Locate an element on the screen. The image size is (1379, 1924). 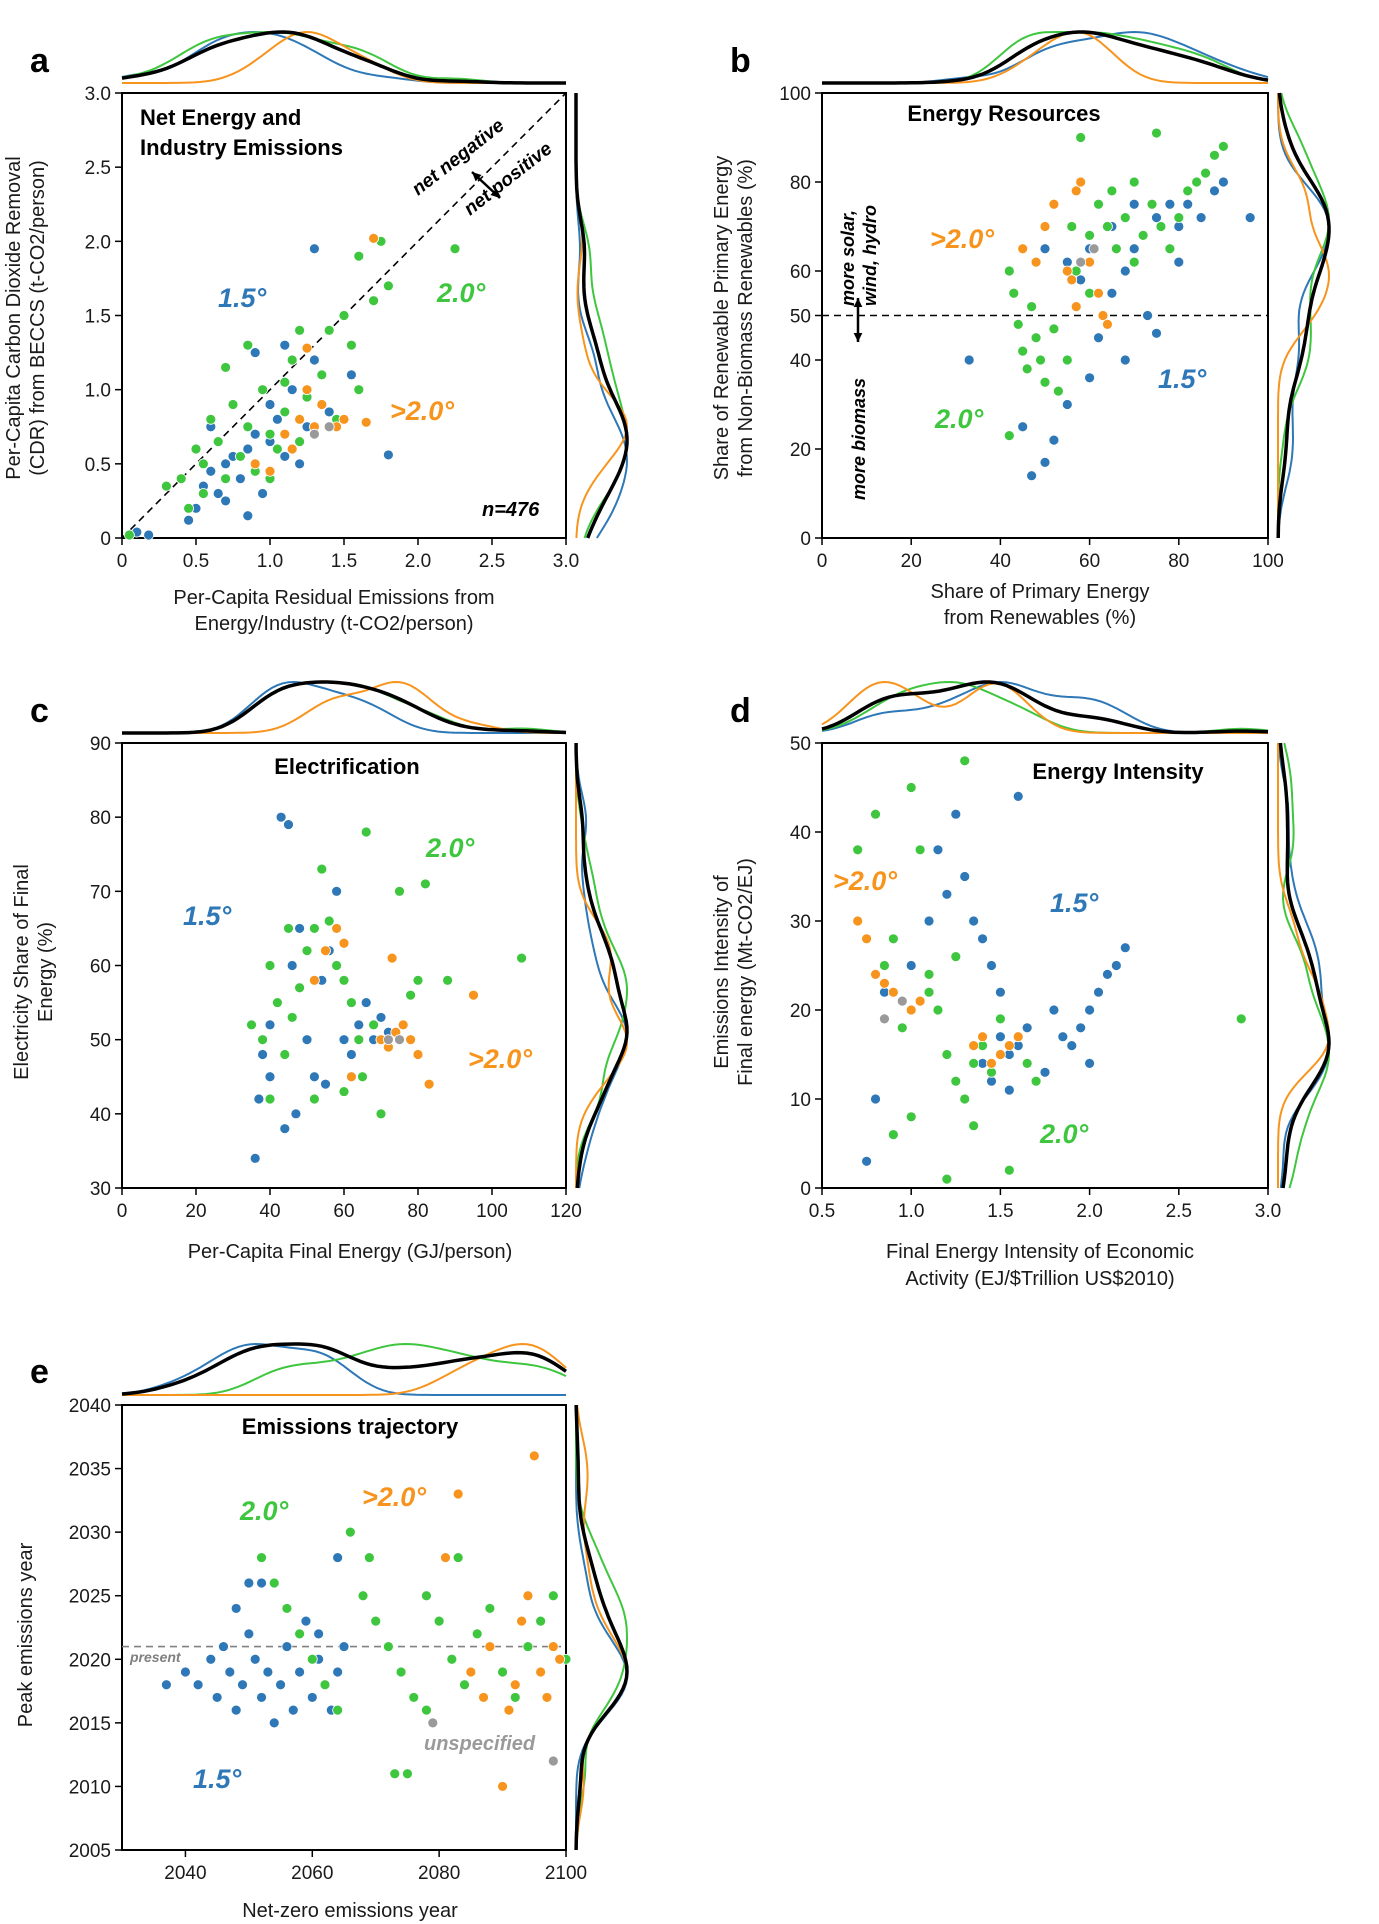
panel-label-d: d is located at coordinates (740, 711).